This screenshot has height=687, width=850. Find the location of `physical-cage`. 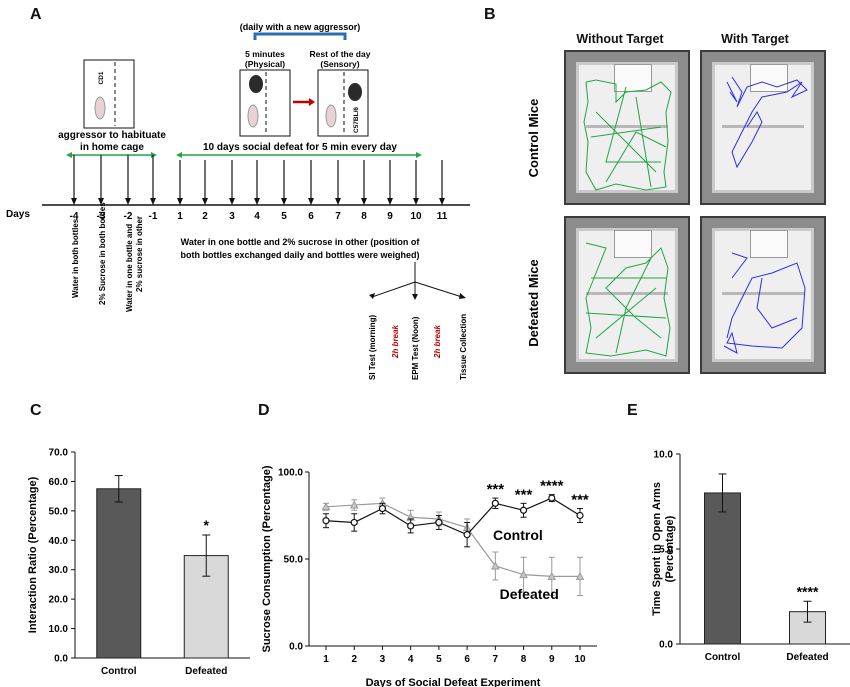

physical-cage is located at coordinates (265, 103).